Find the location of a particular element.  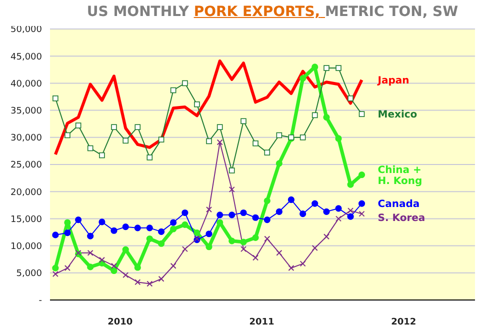

y-tick-label: 5,000 is located at coordinates (29, 274).